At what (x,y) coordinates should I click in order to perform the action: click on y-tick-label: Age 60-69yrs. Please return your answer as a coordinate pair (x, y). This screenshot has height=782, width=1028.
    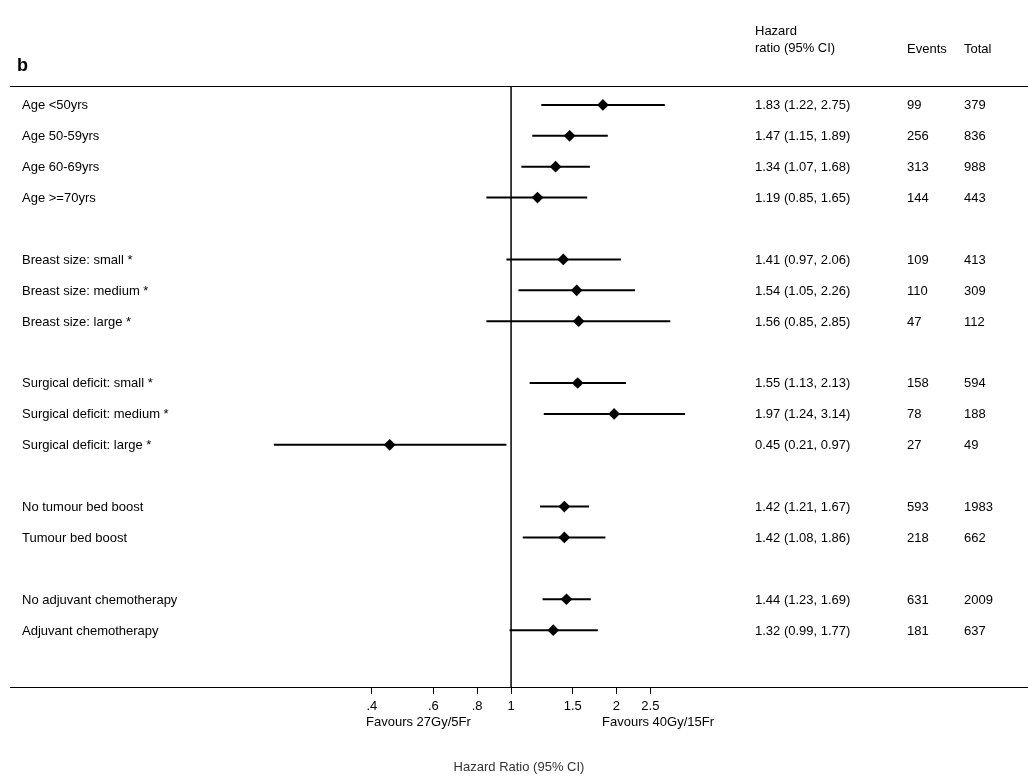
    Looking at the image, I should click on (61, 166).